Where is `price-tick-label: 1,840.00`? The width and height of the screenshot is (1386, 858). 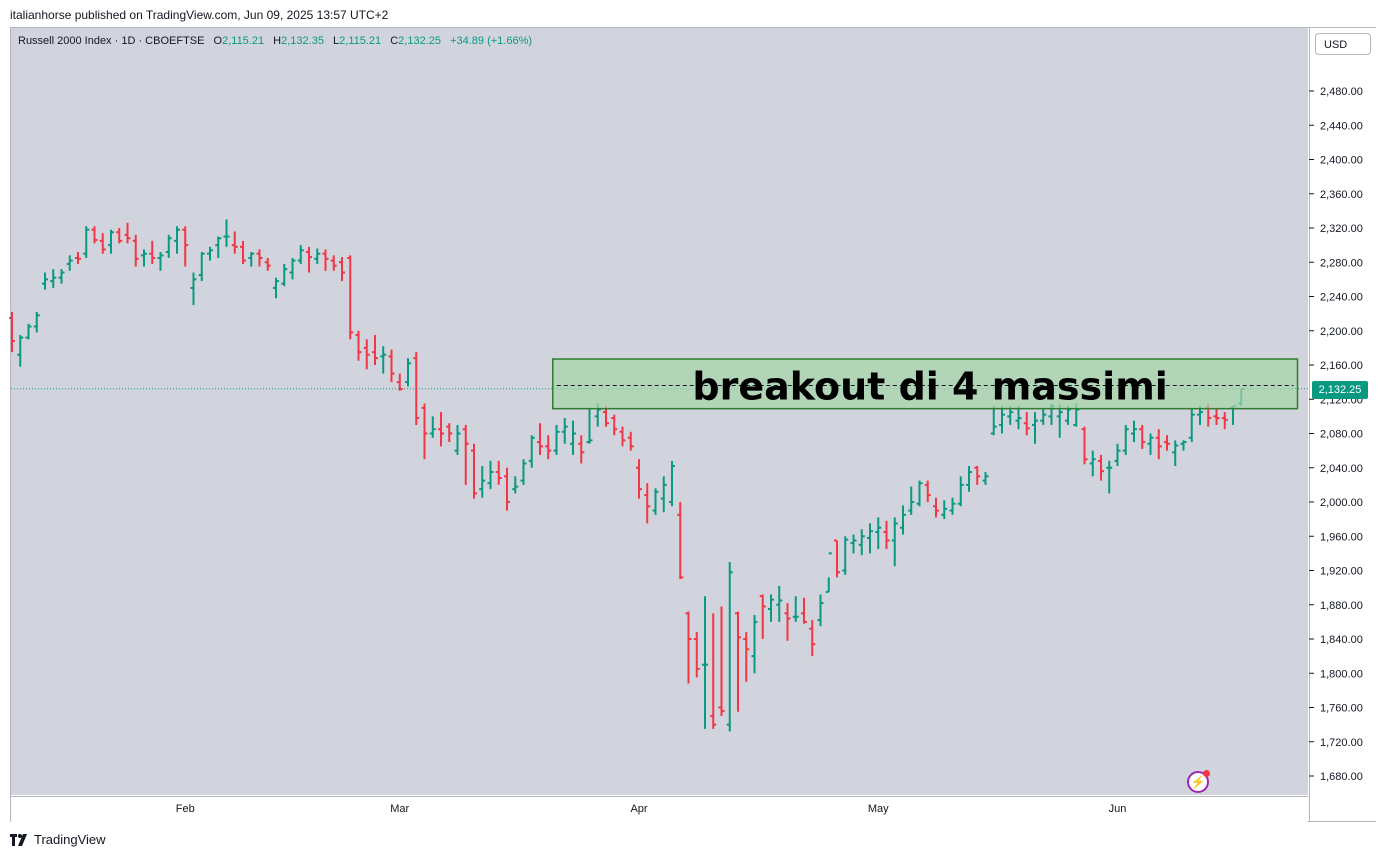
price-tick-label: 1,840.00 is located at coordinates (1341, 640).